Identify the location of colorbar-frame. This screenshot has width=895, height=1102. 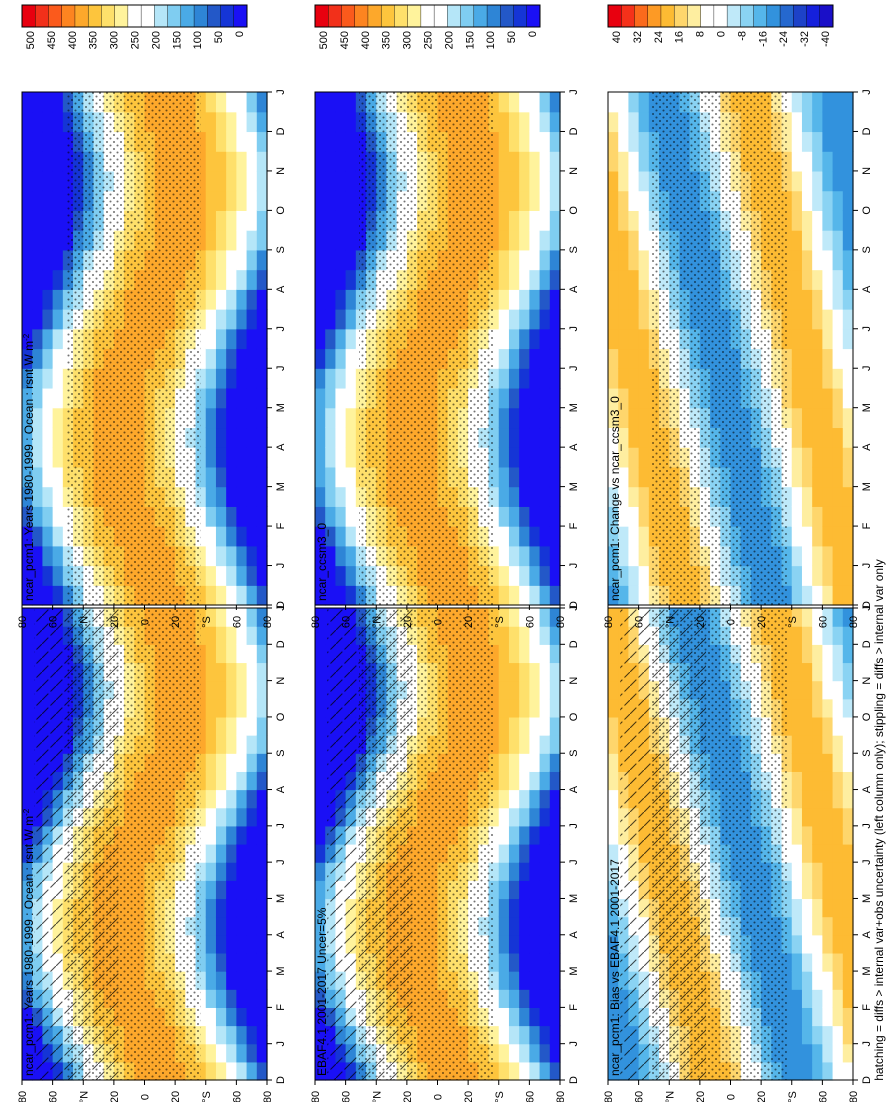
(720, 16).